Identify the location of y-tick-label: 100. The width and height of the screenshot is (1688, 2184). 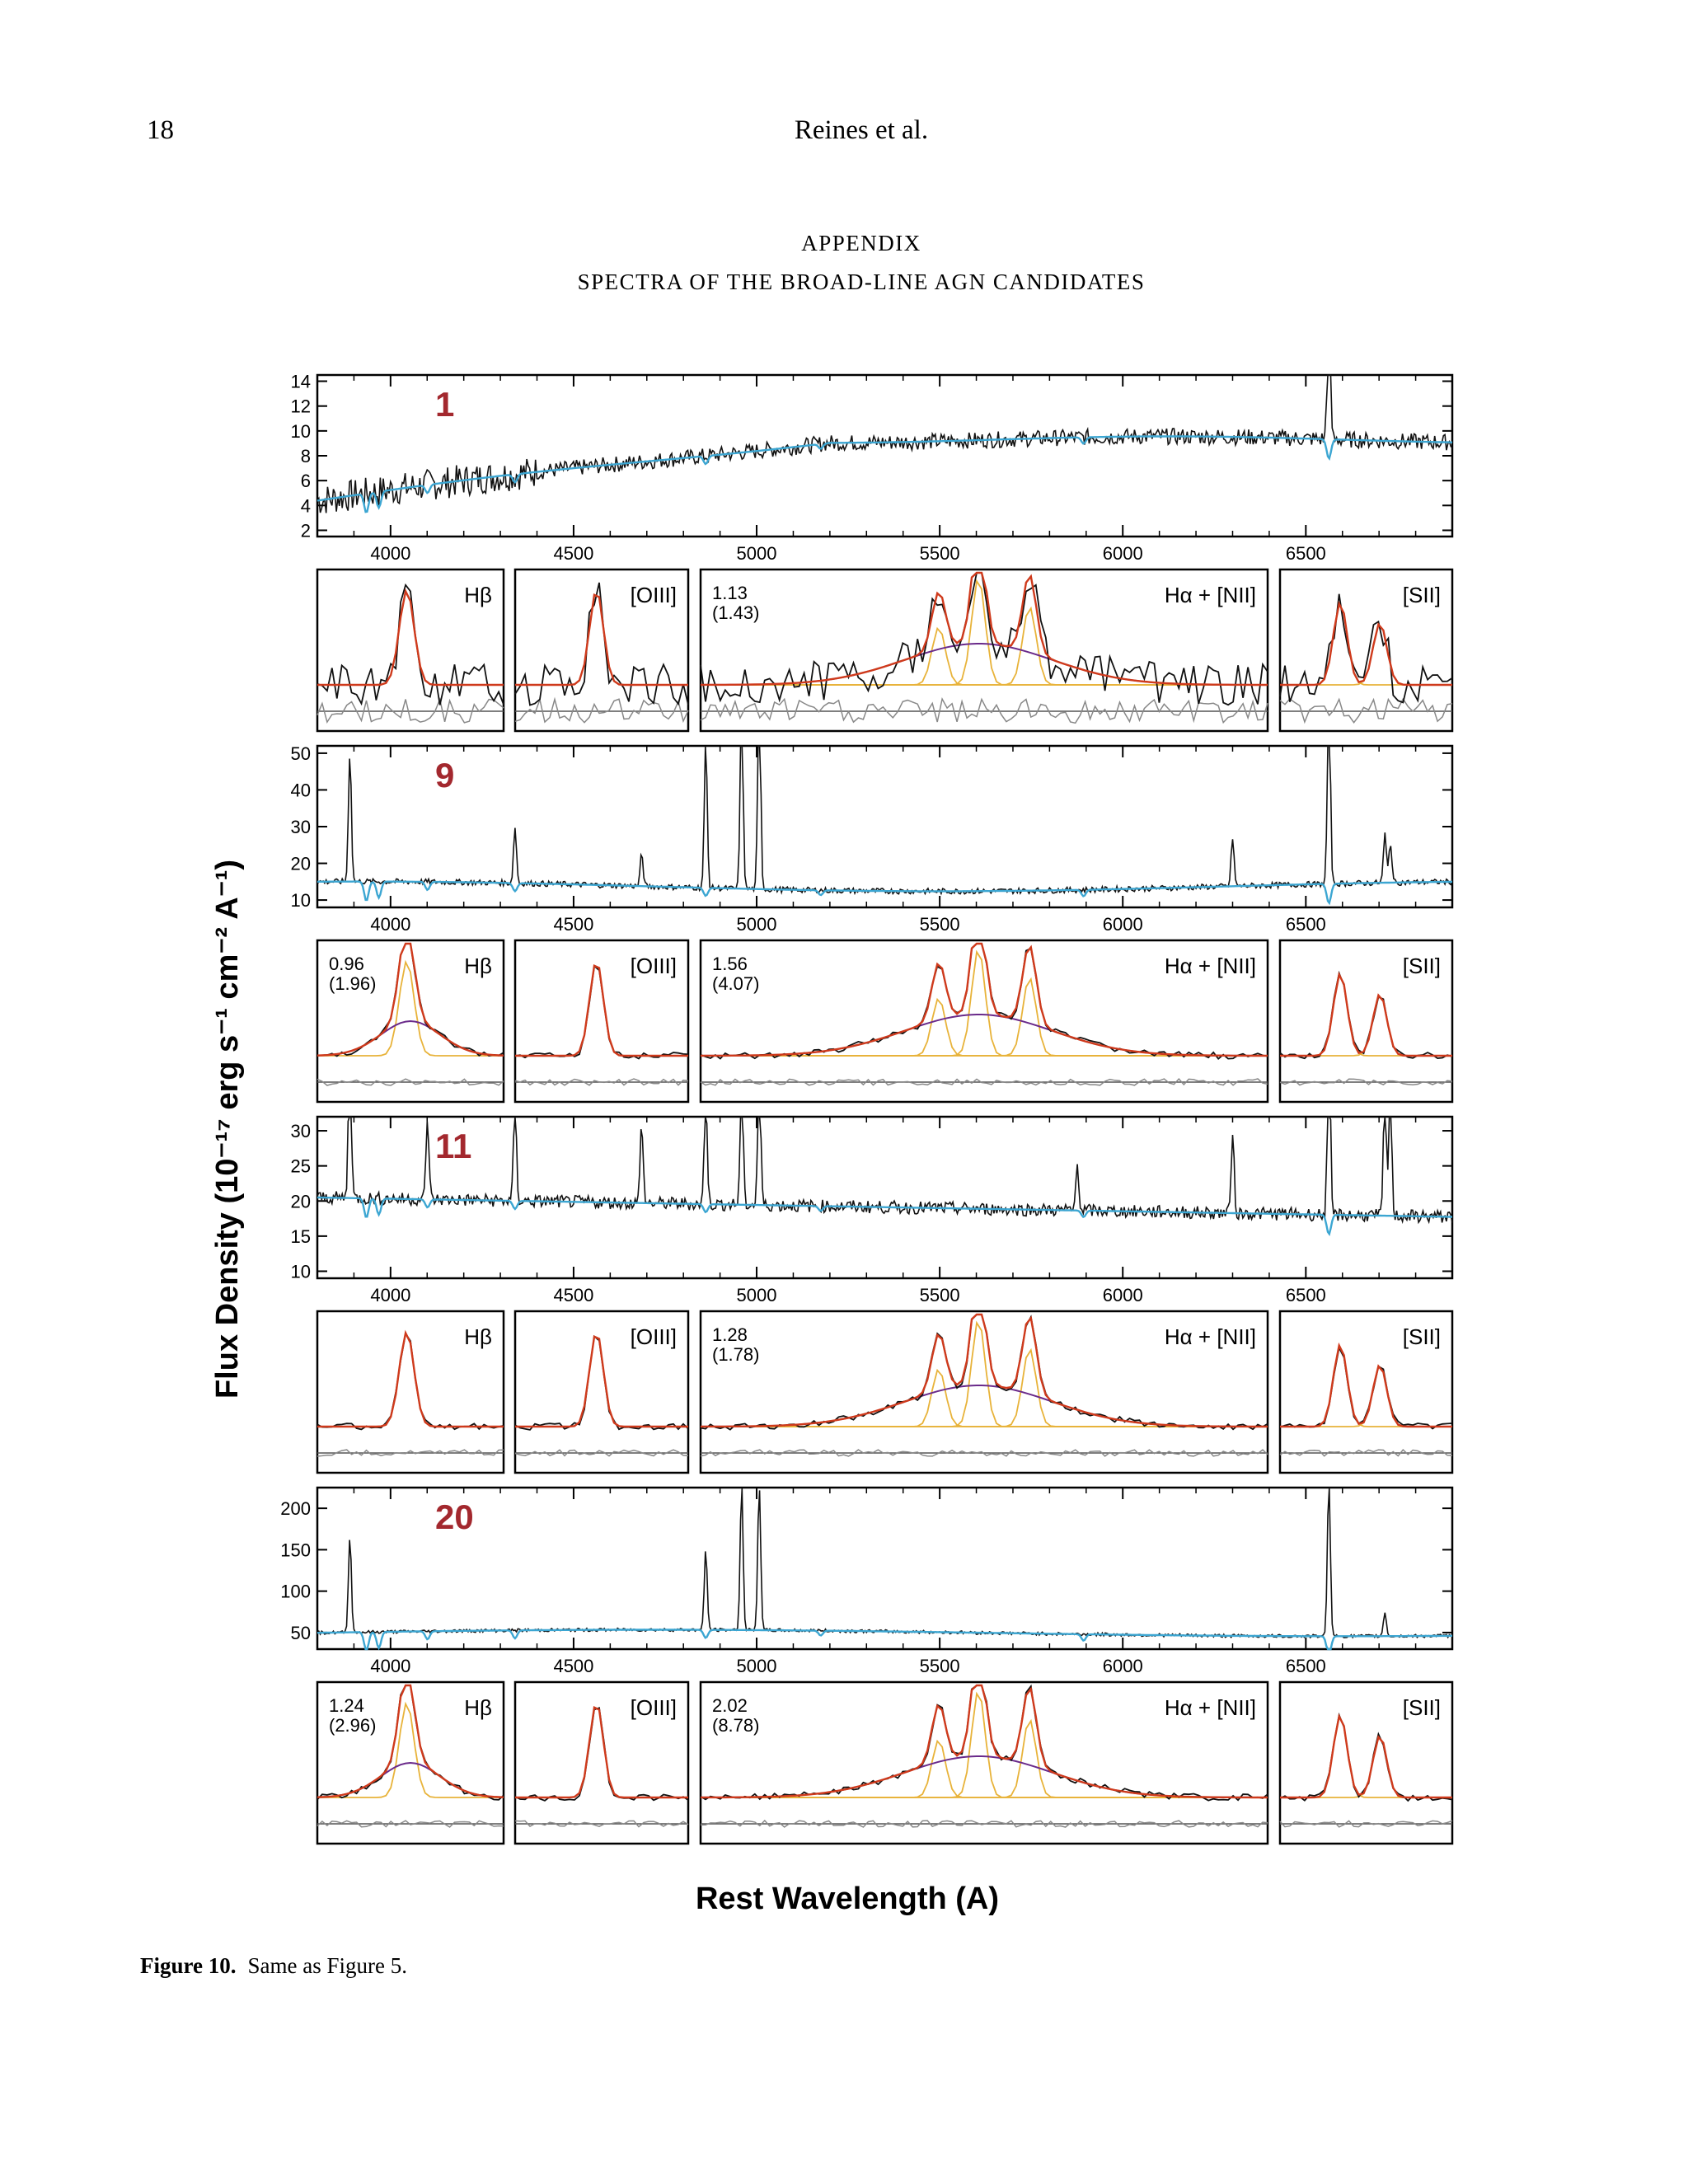
(296, 1592).